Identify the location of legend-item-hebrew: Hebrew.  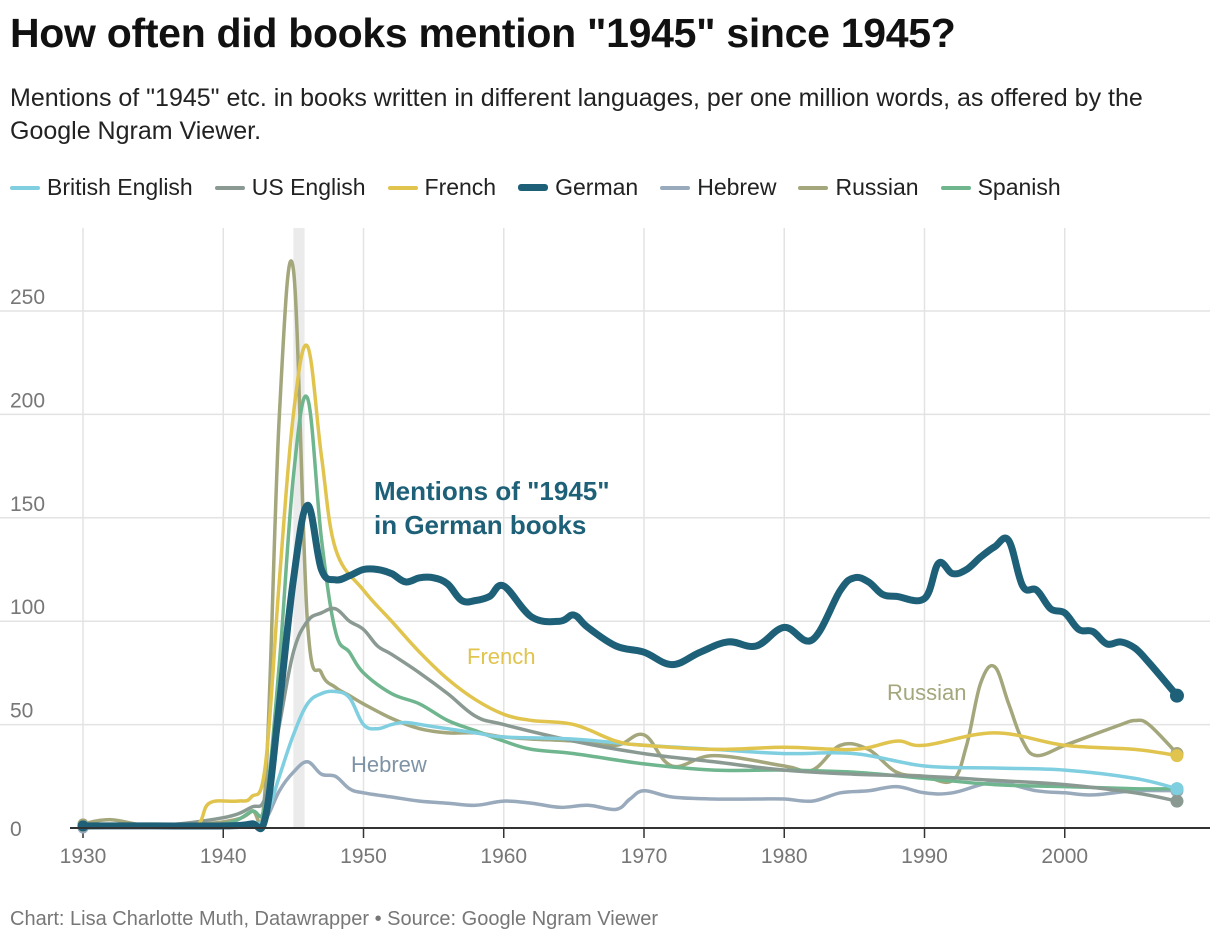
(718, 187).